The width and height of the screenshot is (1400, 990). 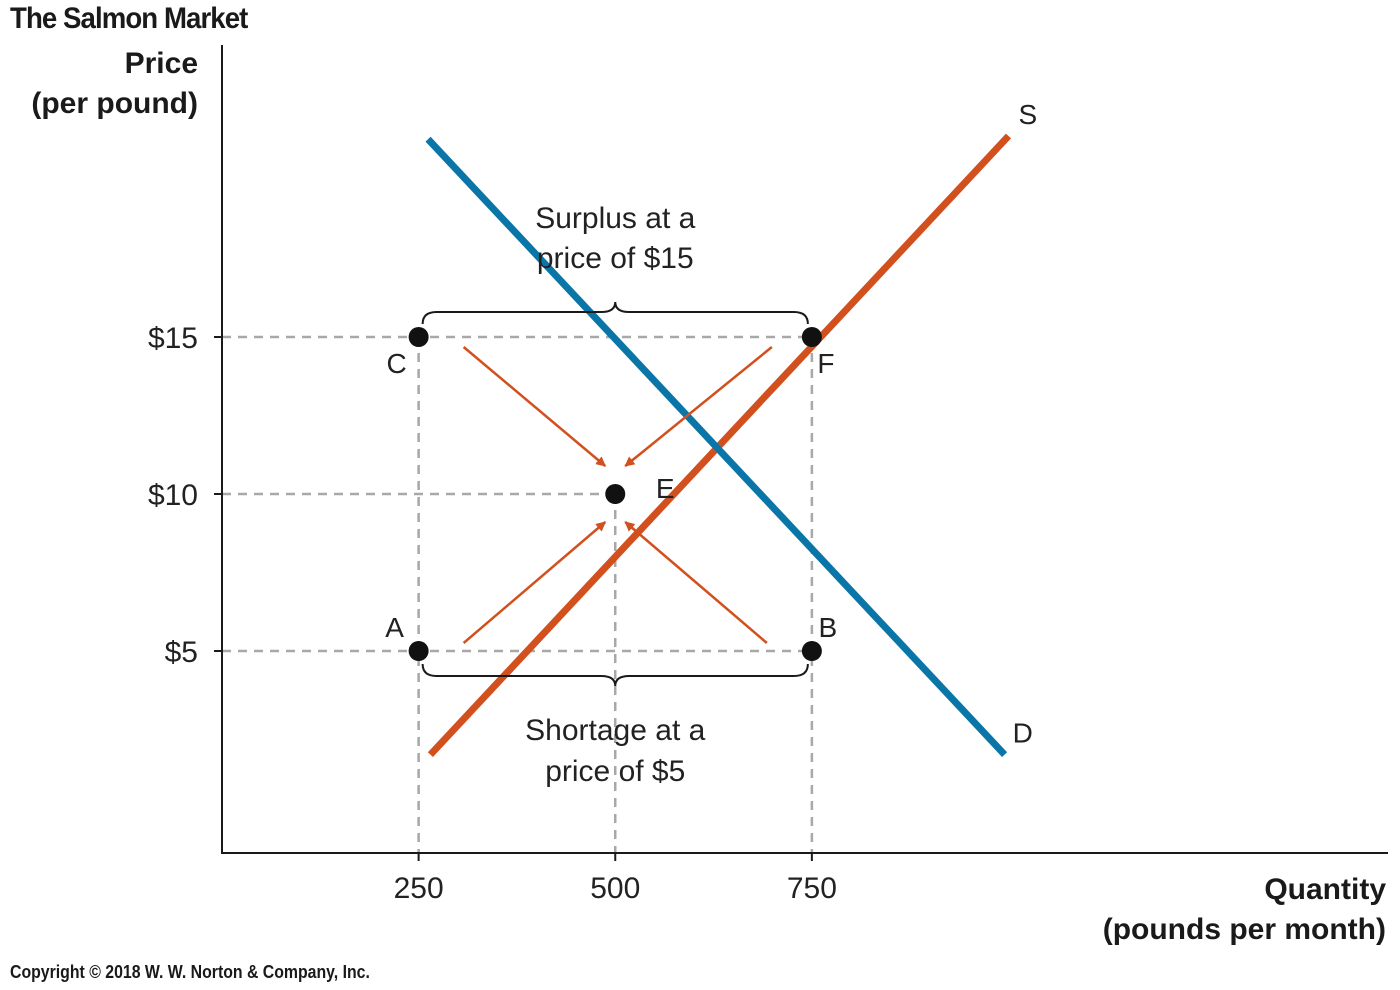 What do you see at coordinates (114, 84) in the screenshot?
I see `y-axis-label: Price (per pound)` at bounding box center [114, 84].